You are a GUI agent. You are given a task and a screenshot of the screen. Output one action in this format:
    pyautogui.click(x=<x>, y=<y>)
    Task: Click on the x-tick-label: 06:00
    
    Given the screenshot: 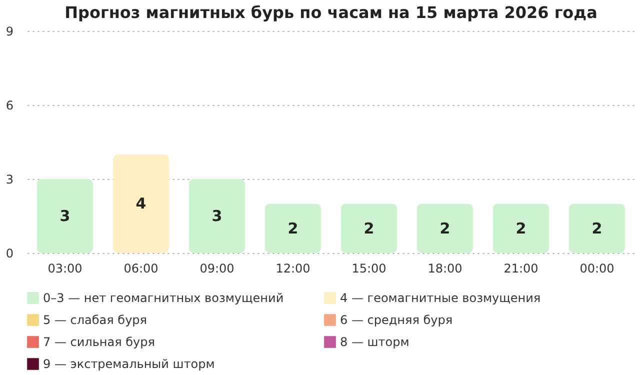 What is the action you would take?
    pyautogui.click(x=141, y=269)
    